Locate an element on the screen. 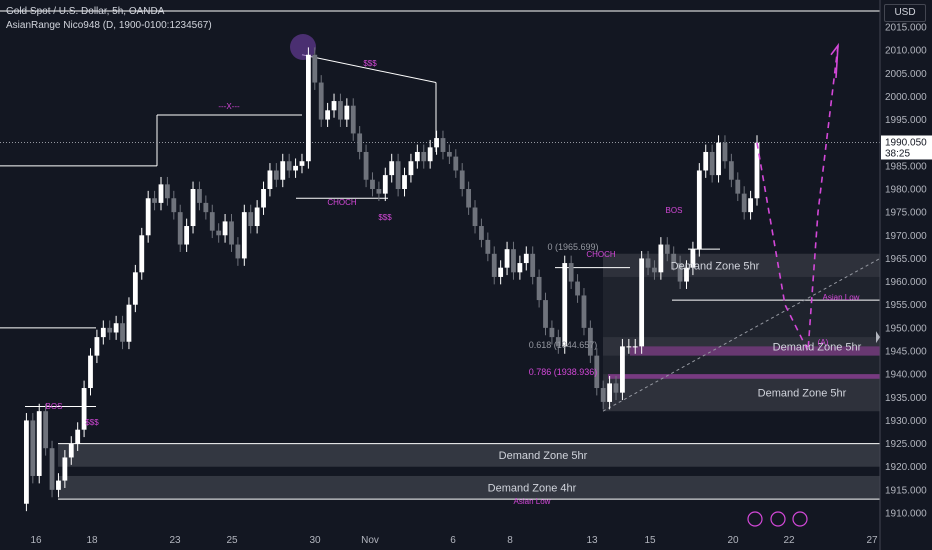 The width and height of the screenshot is (932, 550). x-tick-label: 8 is located at coordinates (510, 540).